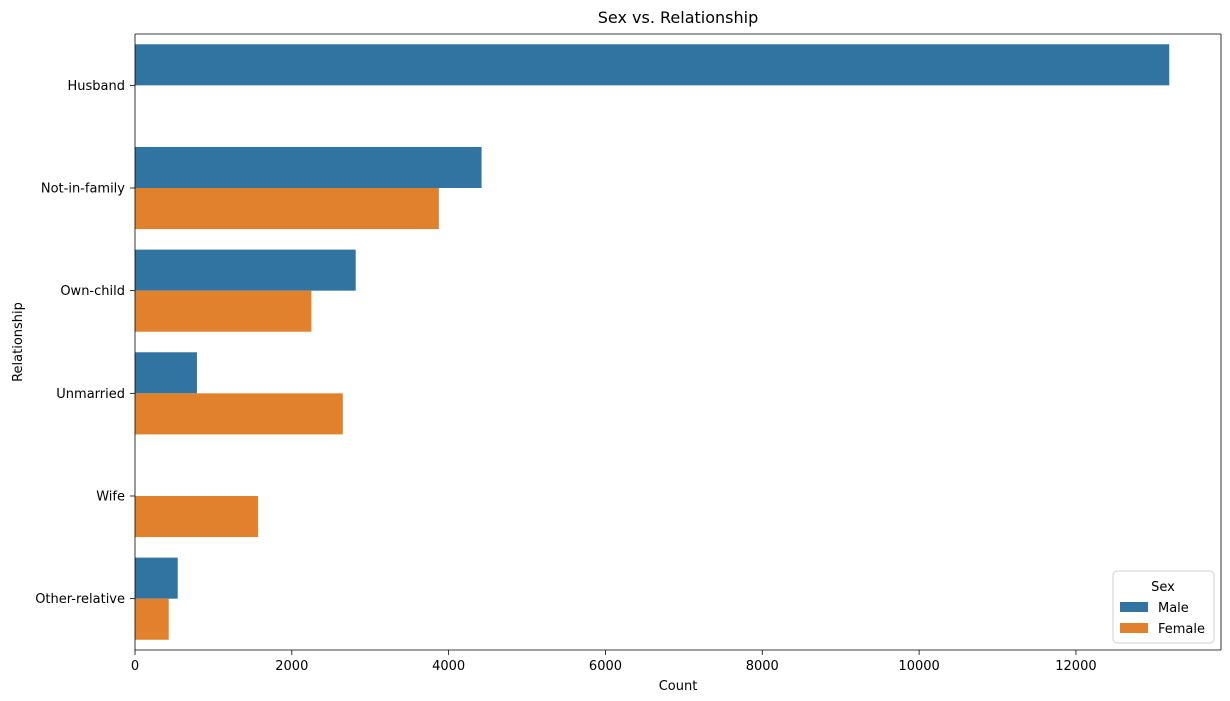  I want to click on legend-label-male: Male, so click(1173, 608).